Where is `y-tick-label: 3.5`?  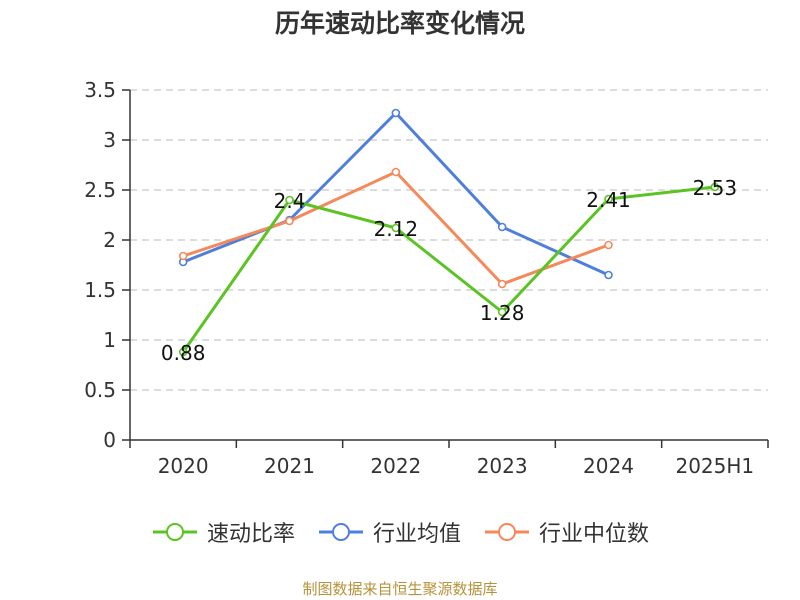 y-tick-label: 3.5 is located at coordinates (100, 90).